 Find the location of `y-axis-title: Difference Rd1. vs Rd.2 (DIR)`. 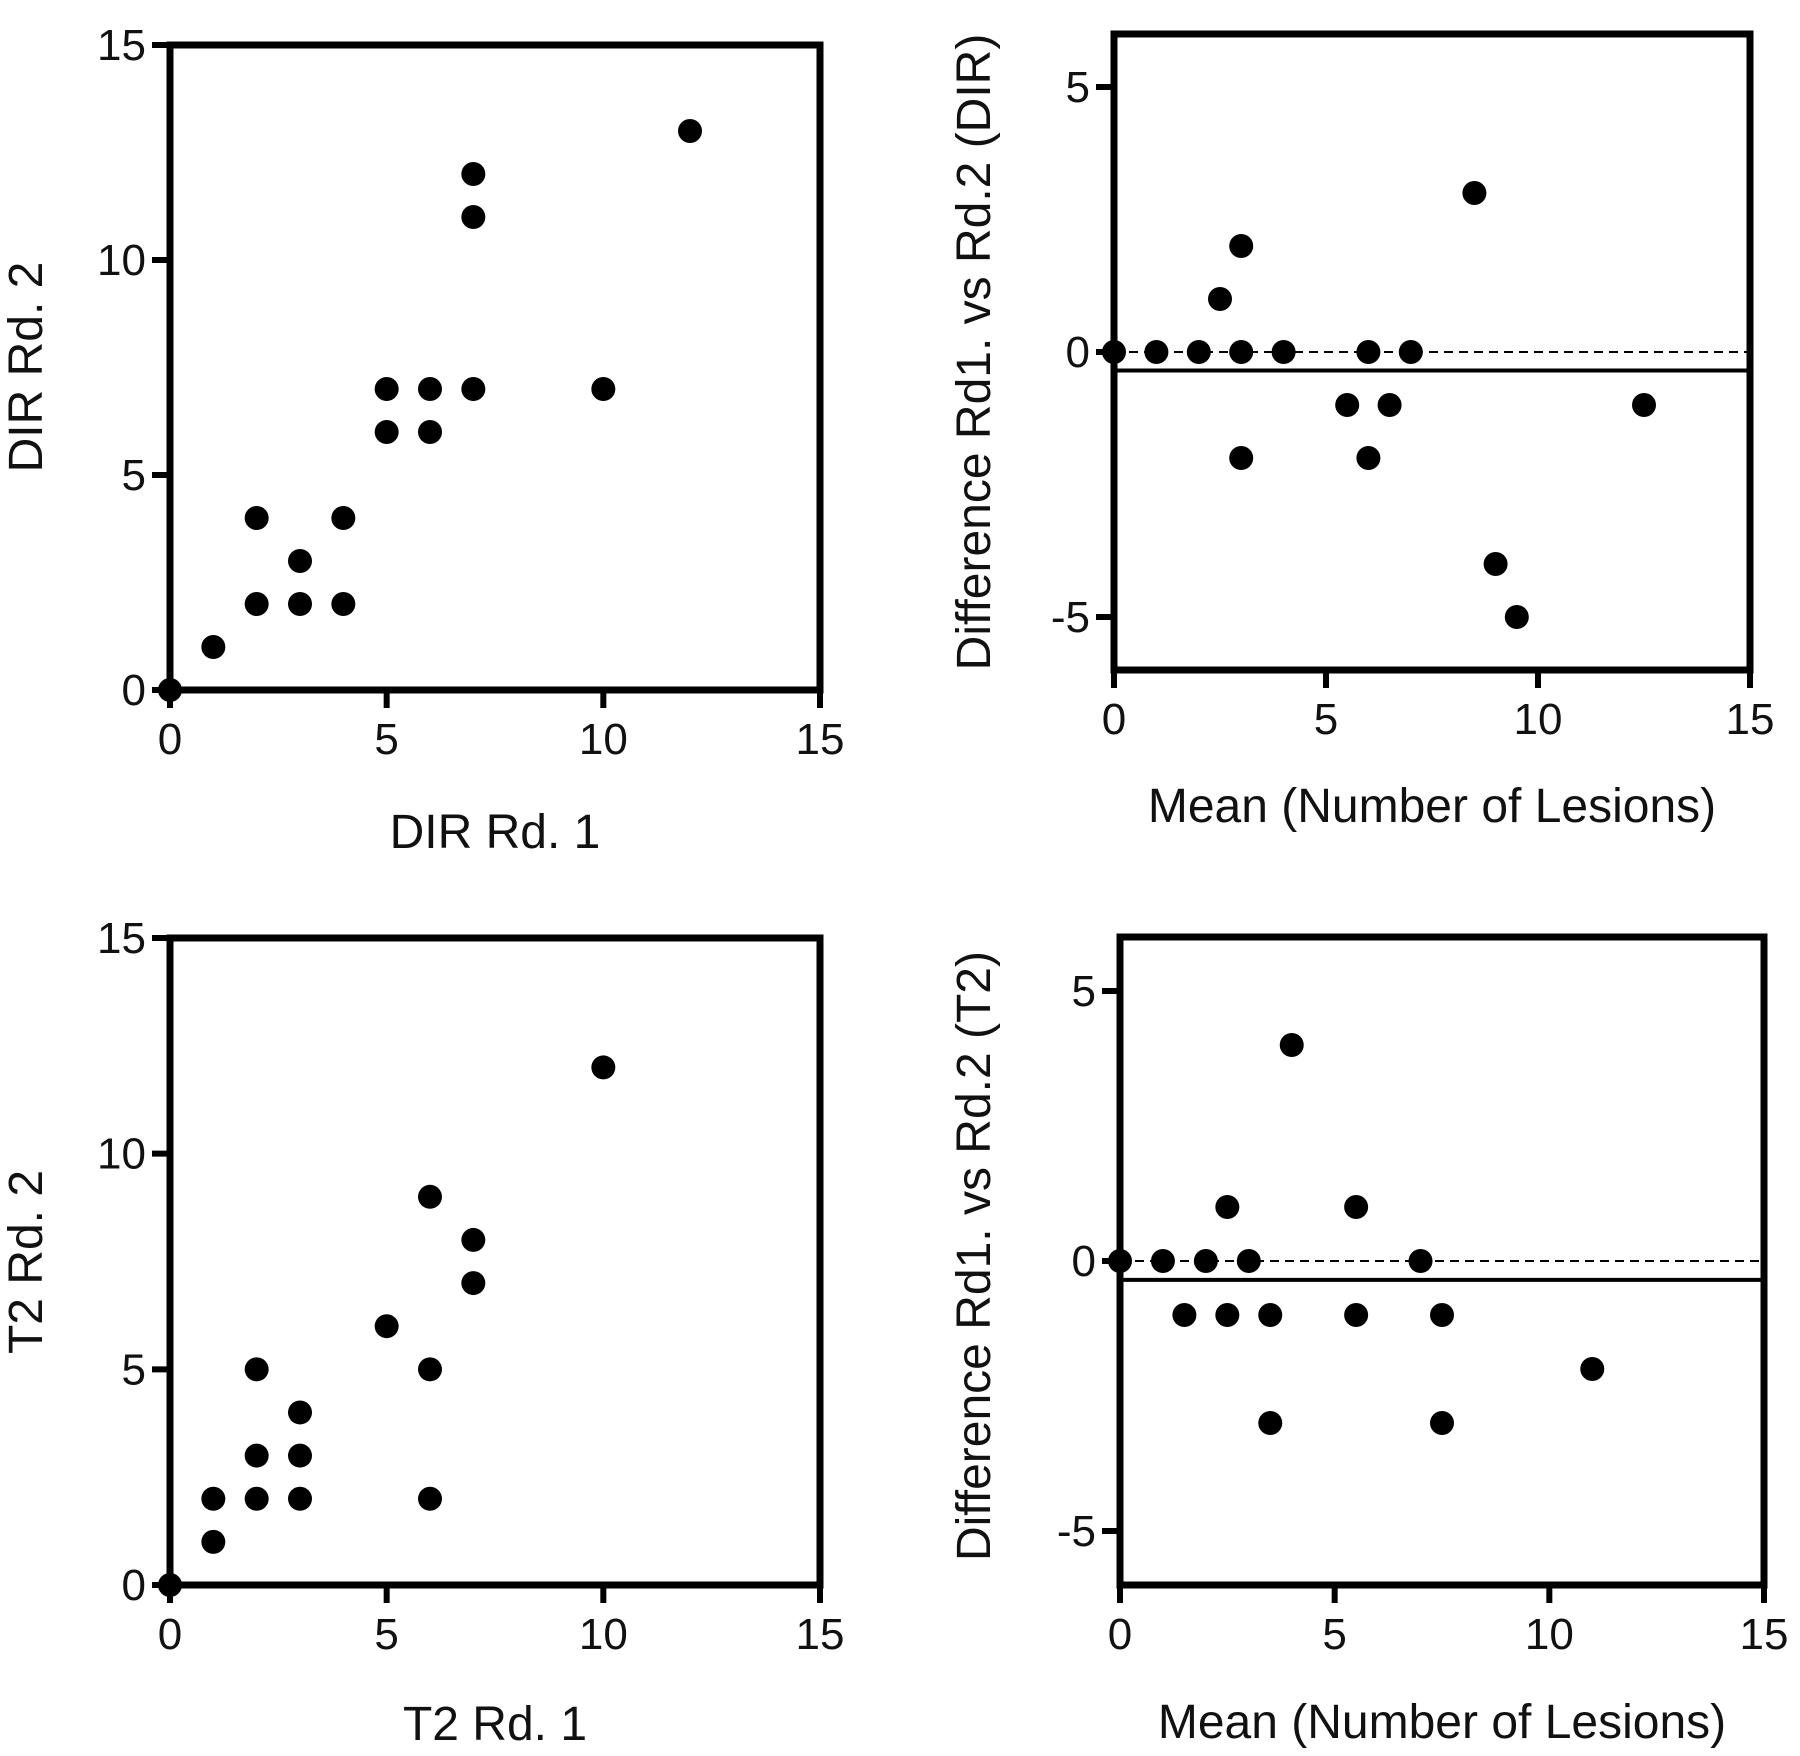

y-axis-title: Difference Rd1. vs Rd.2 (DIR) is located at coordinates (974, 352).